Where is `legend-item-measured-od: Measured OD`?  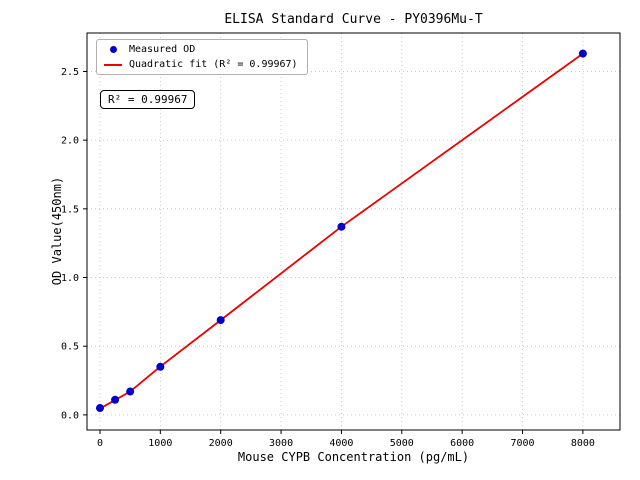 legend-item-measured-od: Measured OD is located at coordinates (200, 49).